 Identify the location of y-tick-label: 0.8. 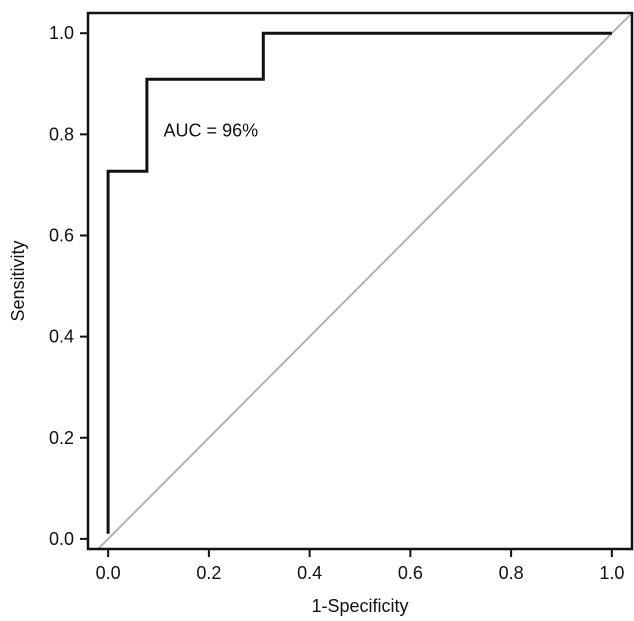
(61, 134).